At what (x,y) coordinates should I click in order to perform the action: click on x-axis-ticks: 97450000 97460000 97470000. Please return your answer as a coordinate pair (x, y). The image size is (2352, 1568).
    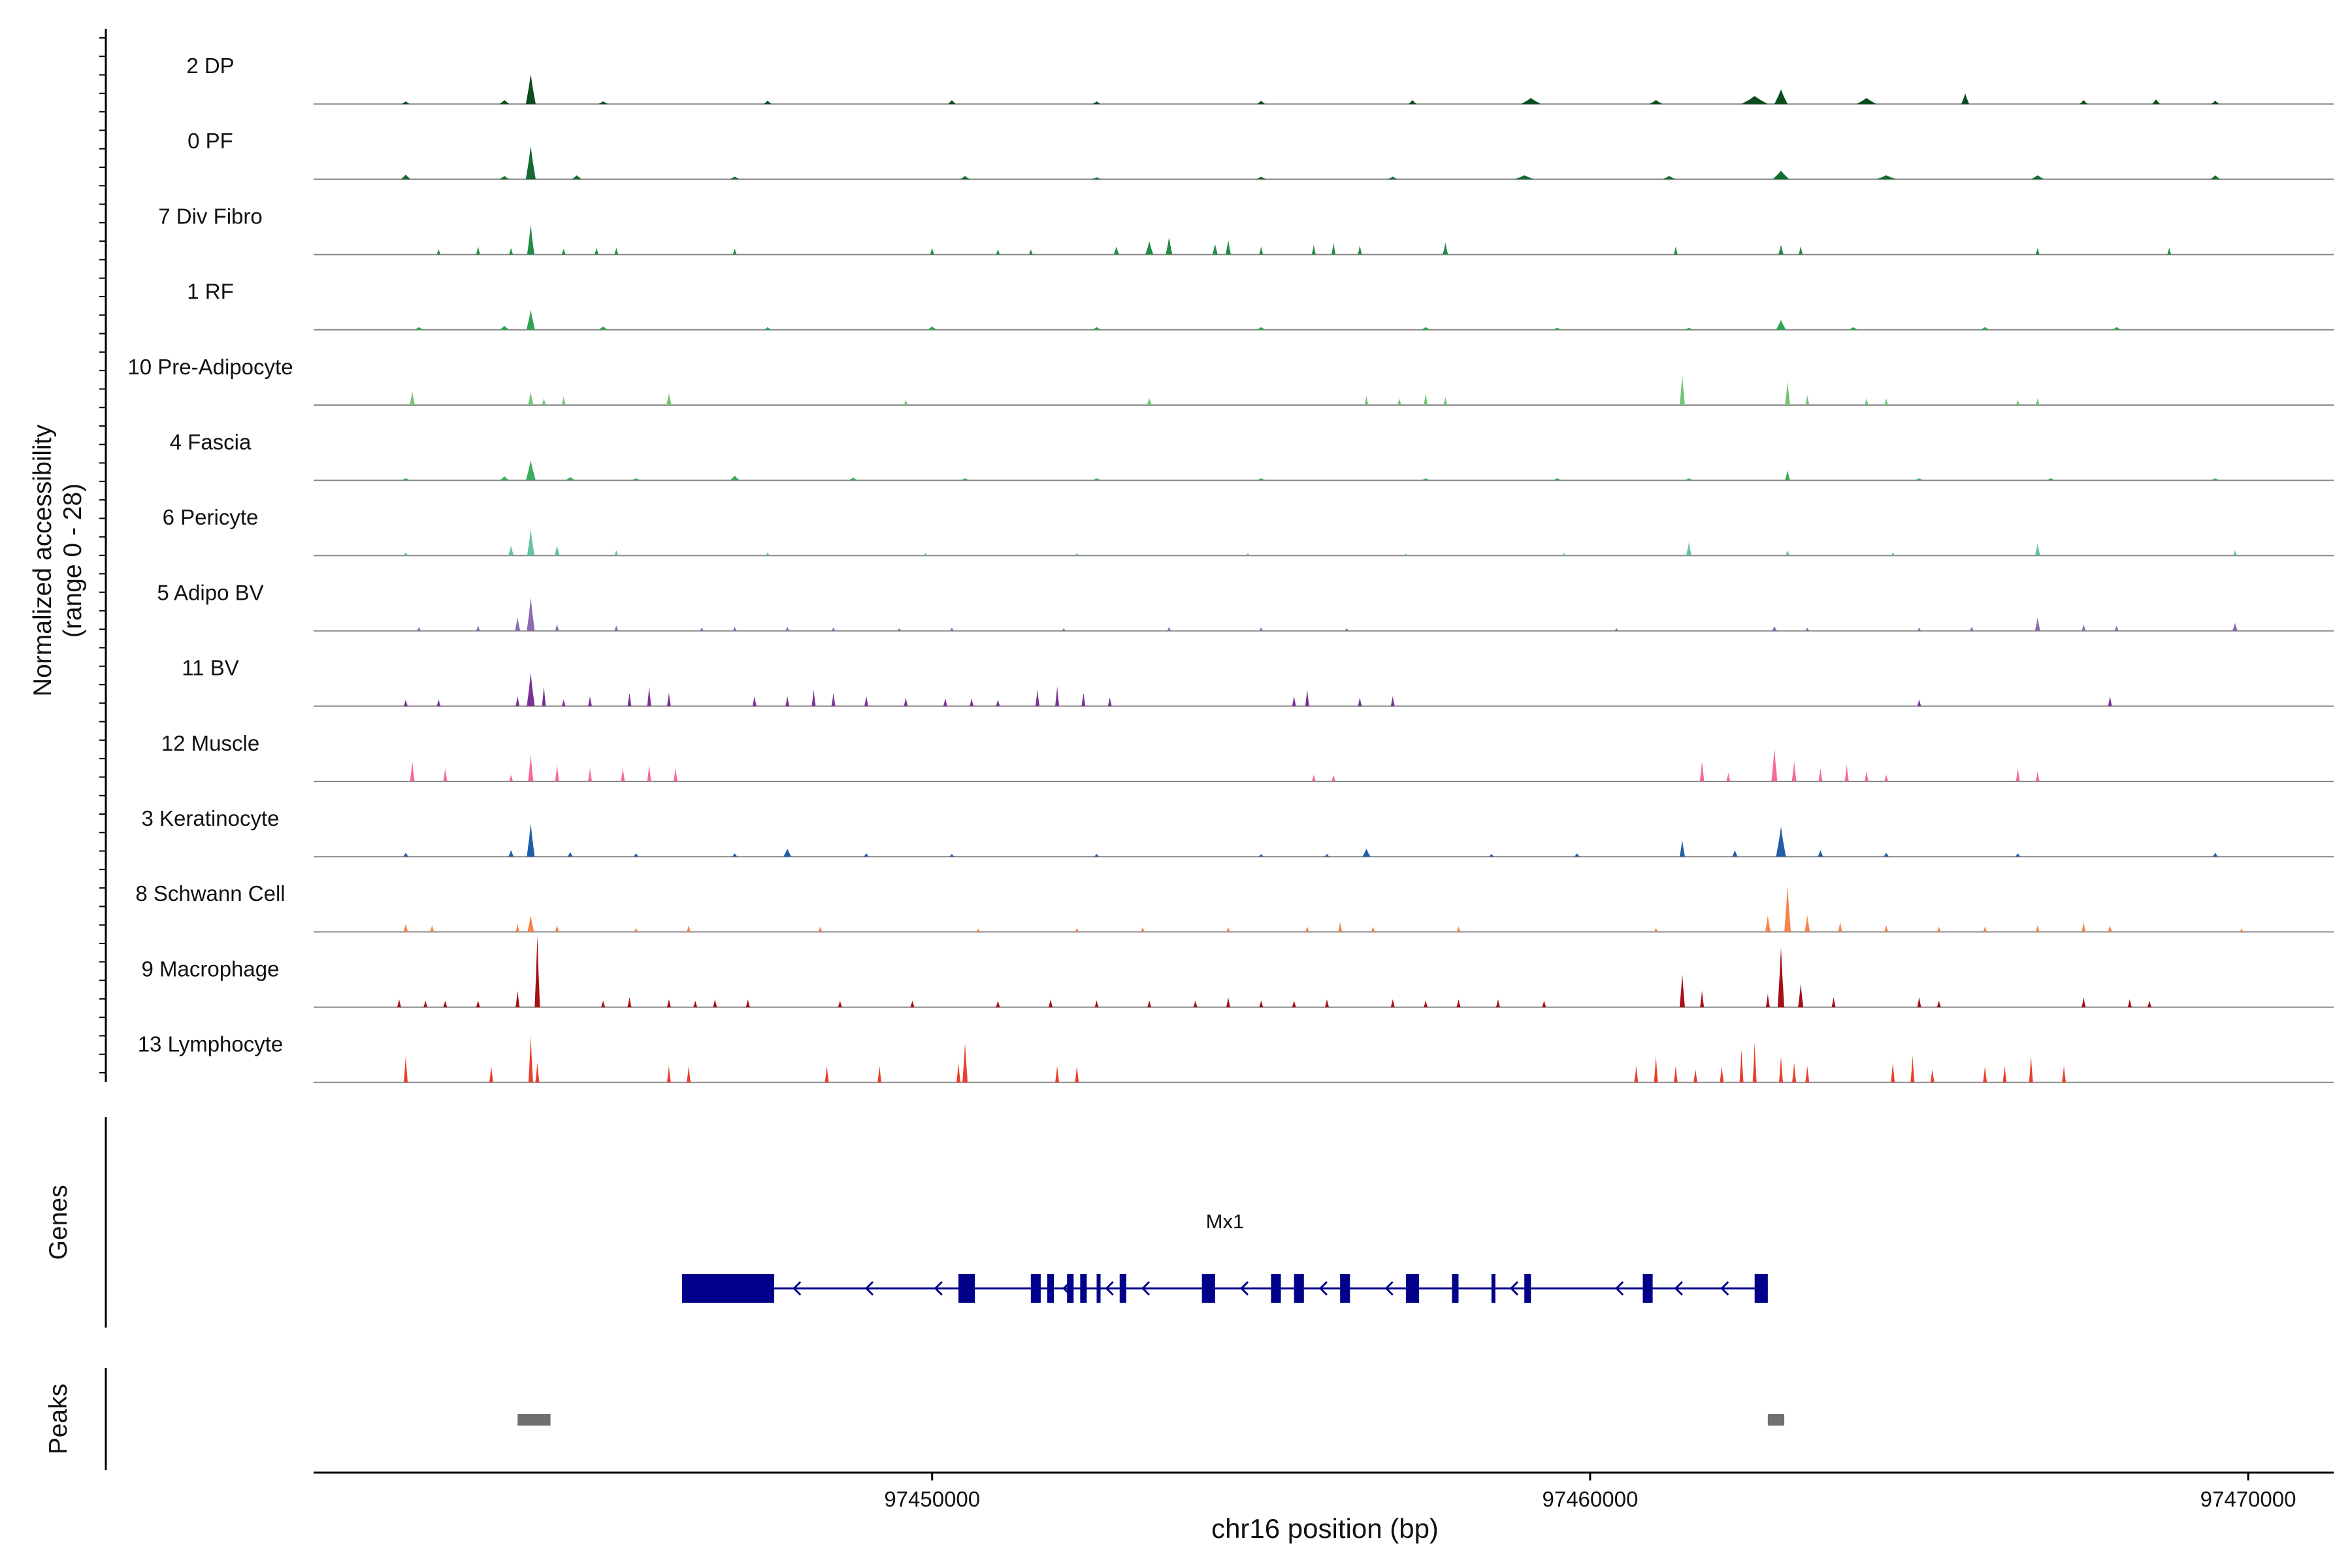
    Looking at the image, I should click on (1590, 1492).